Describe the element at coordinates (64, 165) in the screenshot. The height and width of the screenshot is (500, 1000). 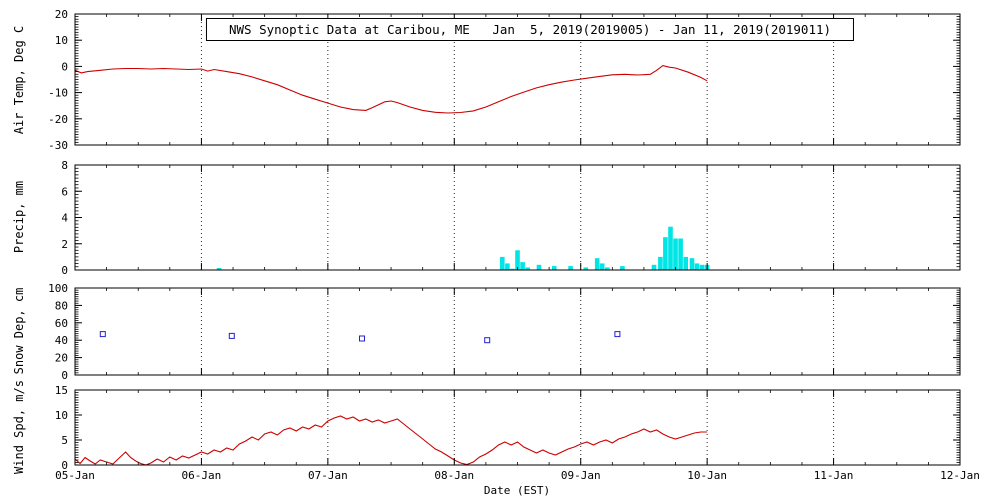
I see `svg-text: 8` at that location.